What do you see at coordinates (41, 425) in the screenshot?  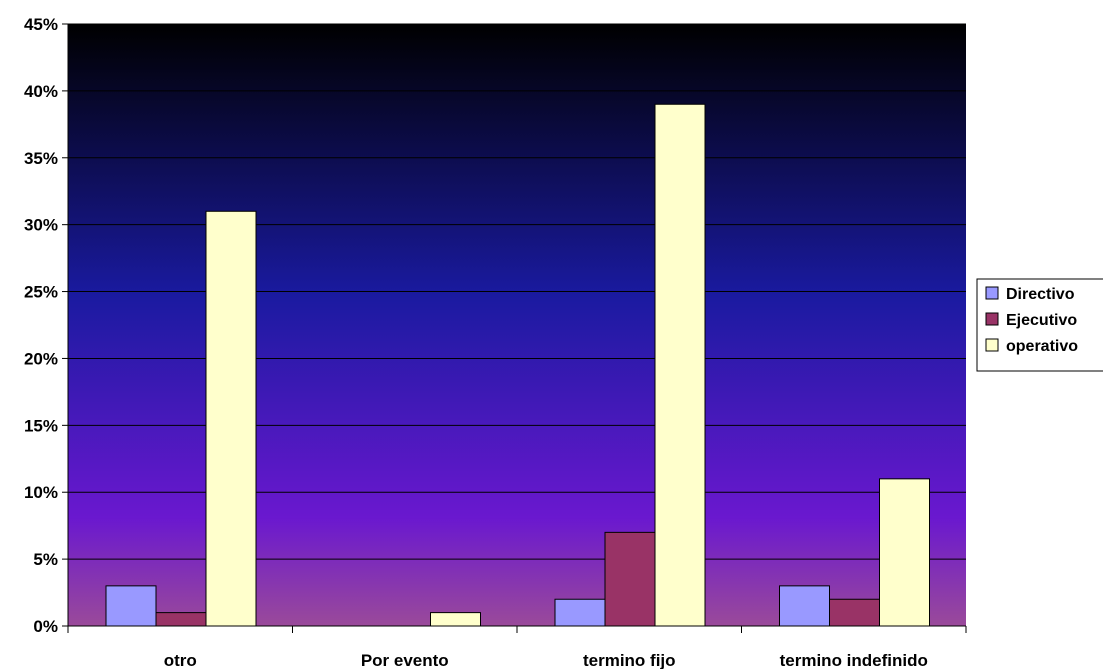 I see `y-tick-label: 15%` at bounding box center [41, 425].